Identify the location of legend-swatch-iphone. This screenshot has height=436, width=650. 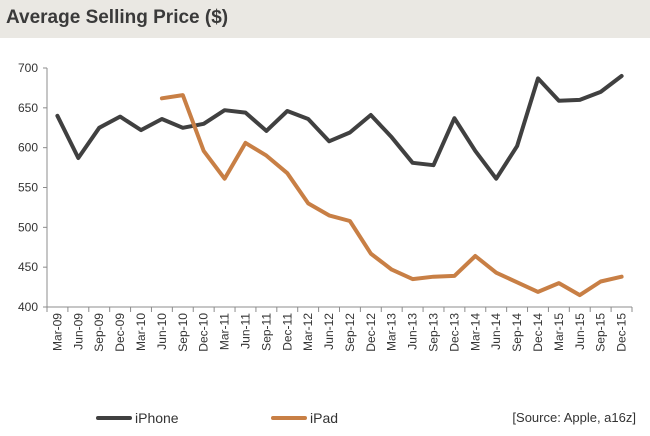
(114, 418).